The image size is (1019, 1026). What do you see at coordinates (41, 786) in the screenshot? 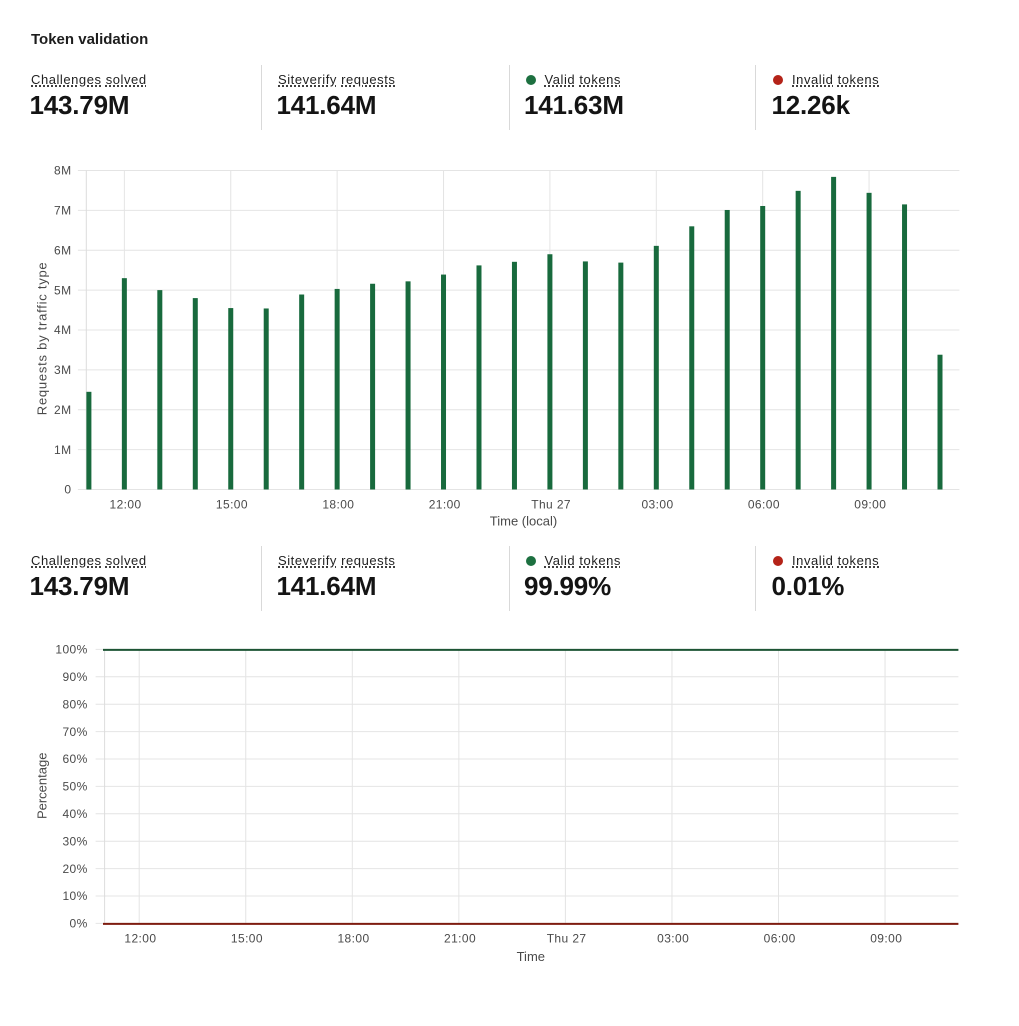
I see `svg-text: Percentage` at bounding box center [41, 786].